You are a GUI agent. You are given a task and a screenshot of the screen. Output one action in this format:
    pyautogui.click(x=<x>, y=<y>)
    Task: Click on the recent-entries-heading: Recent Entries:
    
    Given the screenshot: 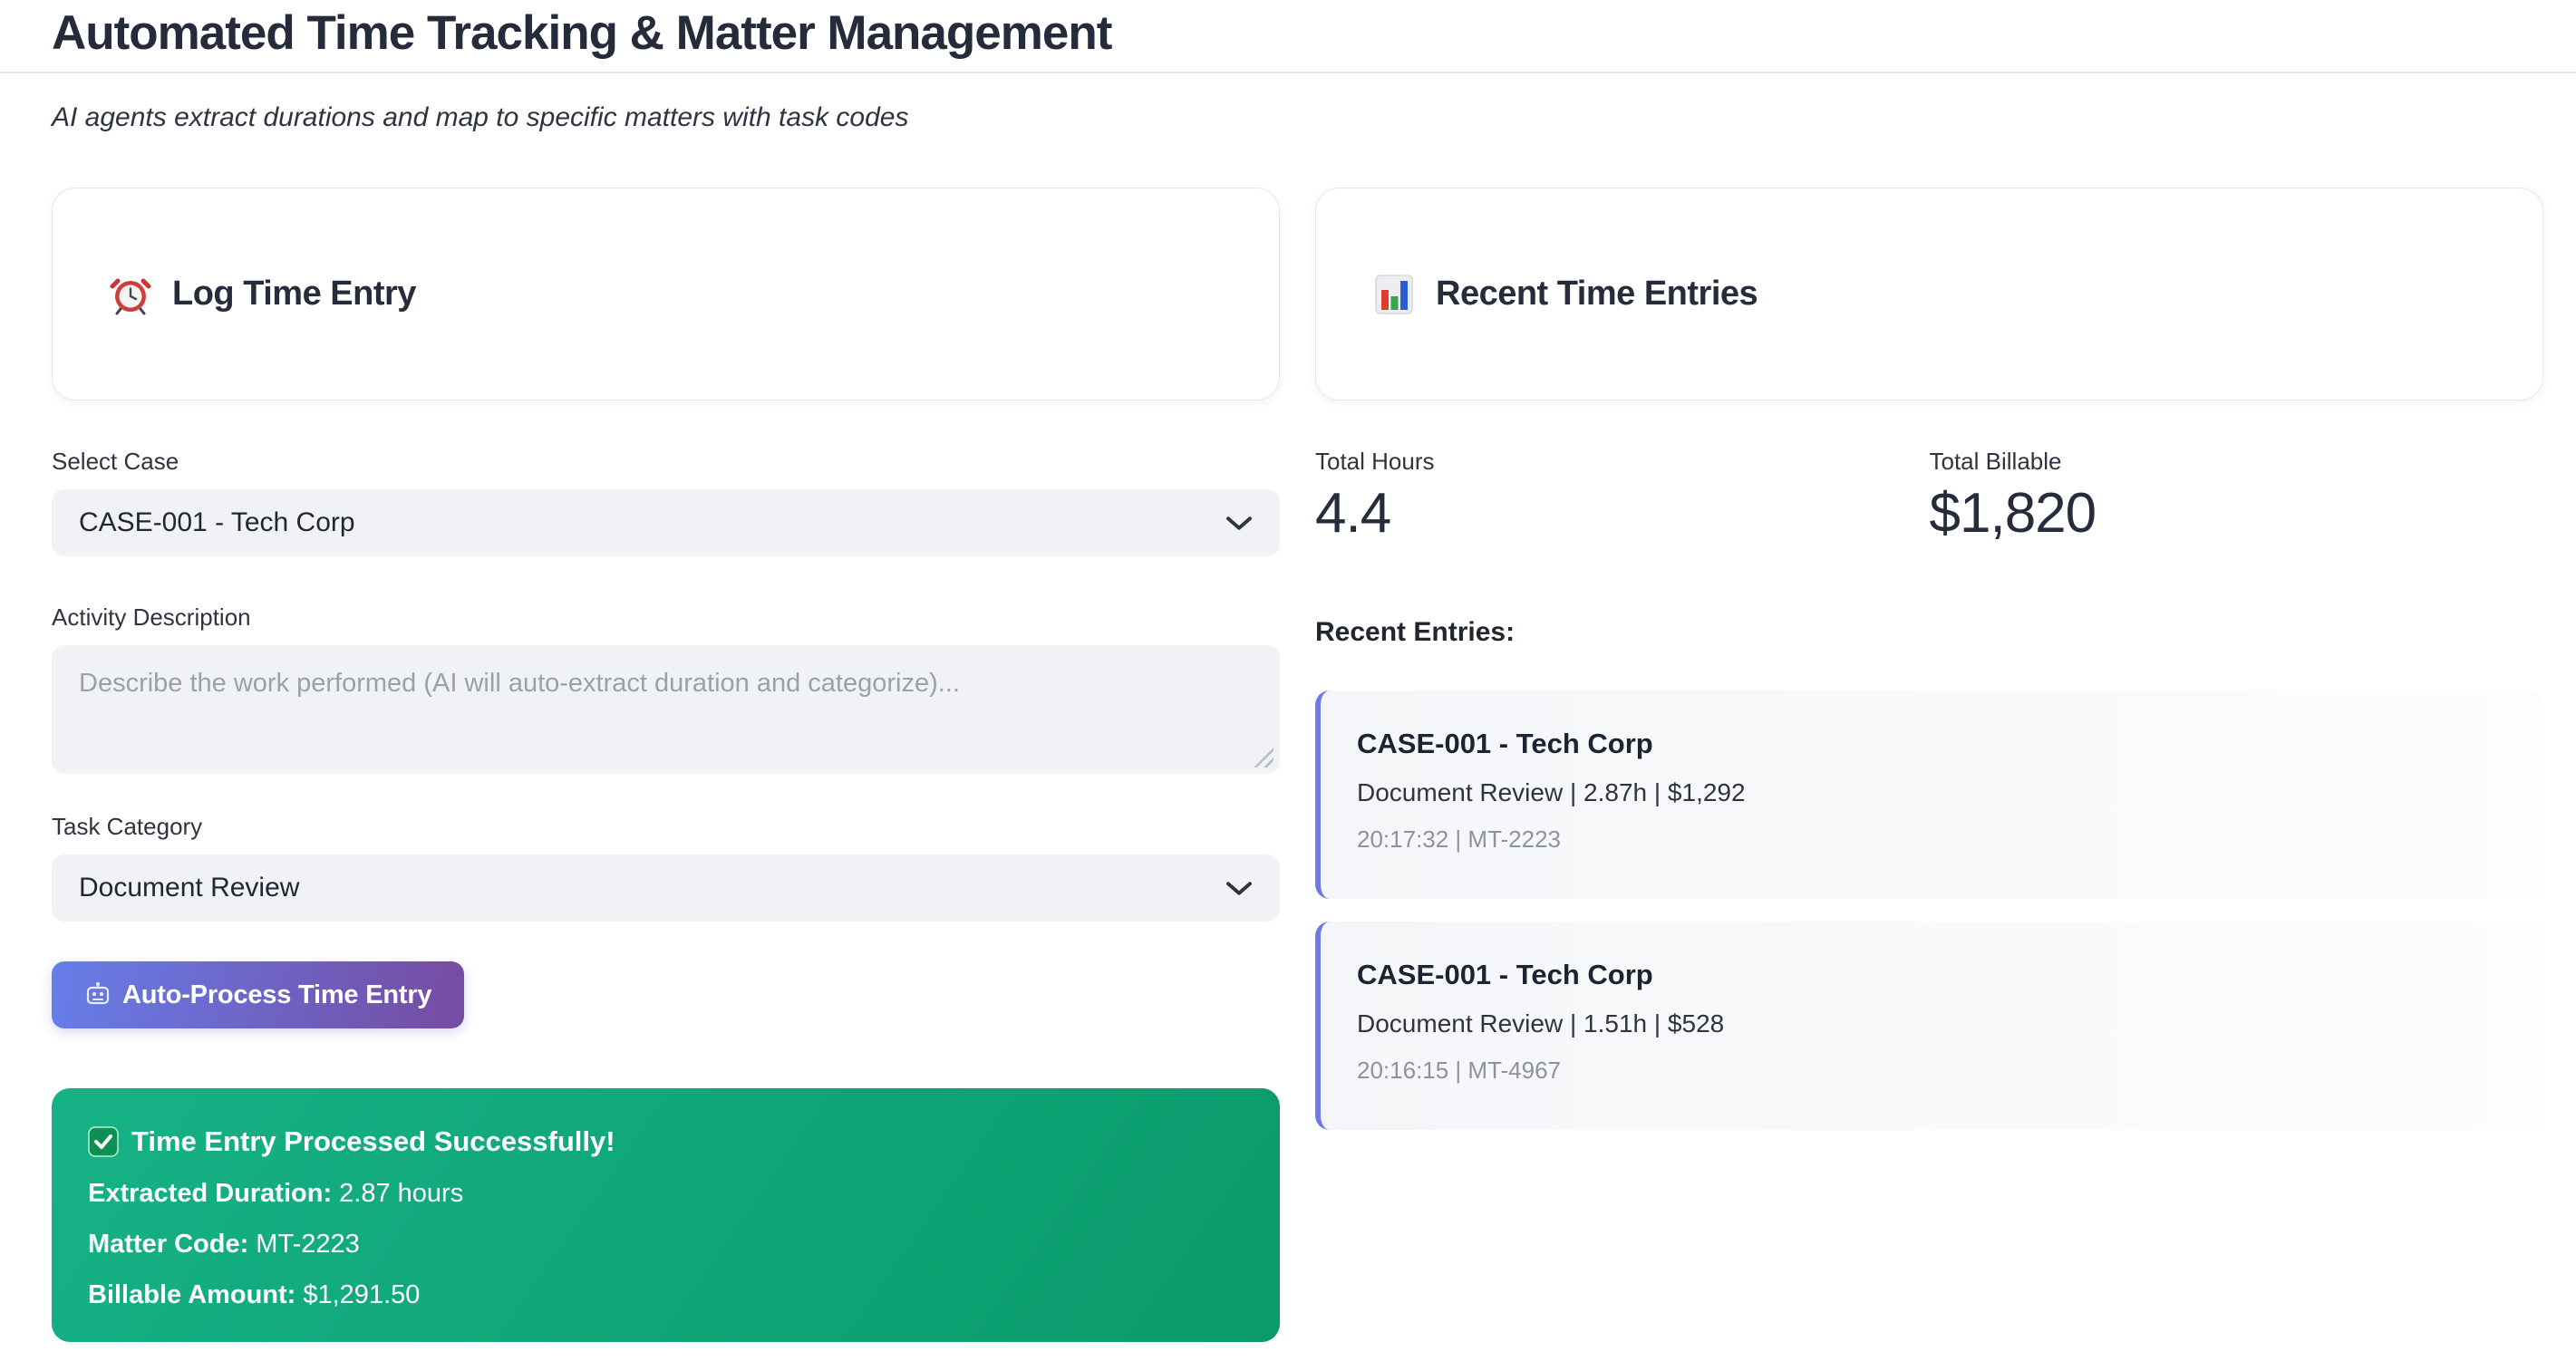 What is the action you would take?
    pyautogui.click(x=1415, y=632)
    